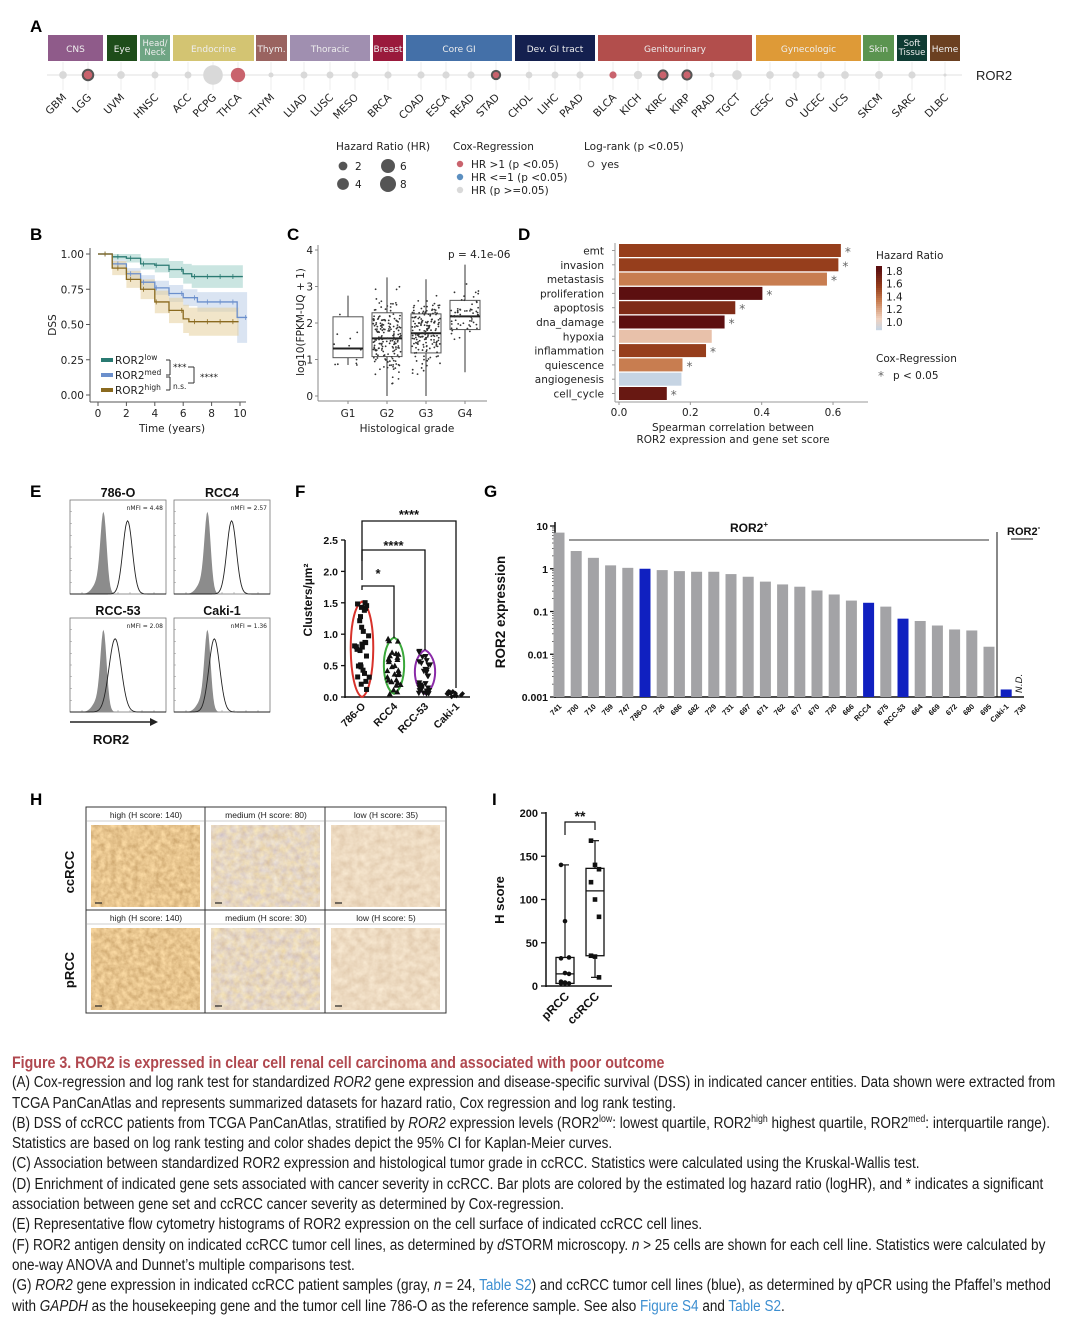  Describe the element at coordinates (519, 178) in the screenshot. I see `legend-label: HR <=1 (p <0.05)` at that location.